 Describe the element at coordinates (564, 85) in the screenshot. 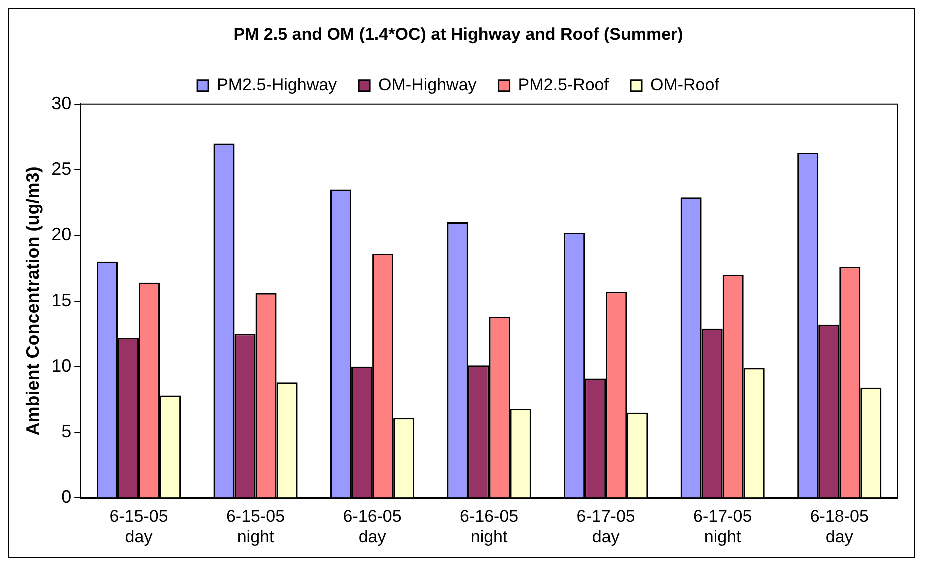

I see `legend-label: PM2.5-Roof` at that location.